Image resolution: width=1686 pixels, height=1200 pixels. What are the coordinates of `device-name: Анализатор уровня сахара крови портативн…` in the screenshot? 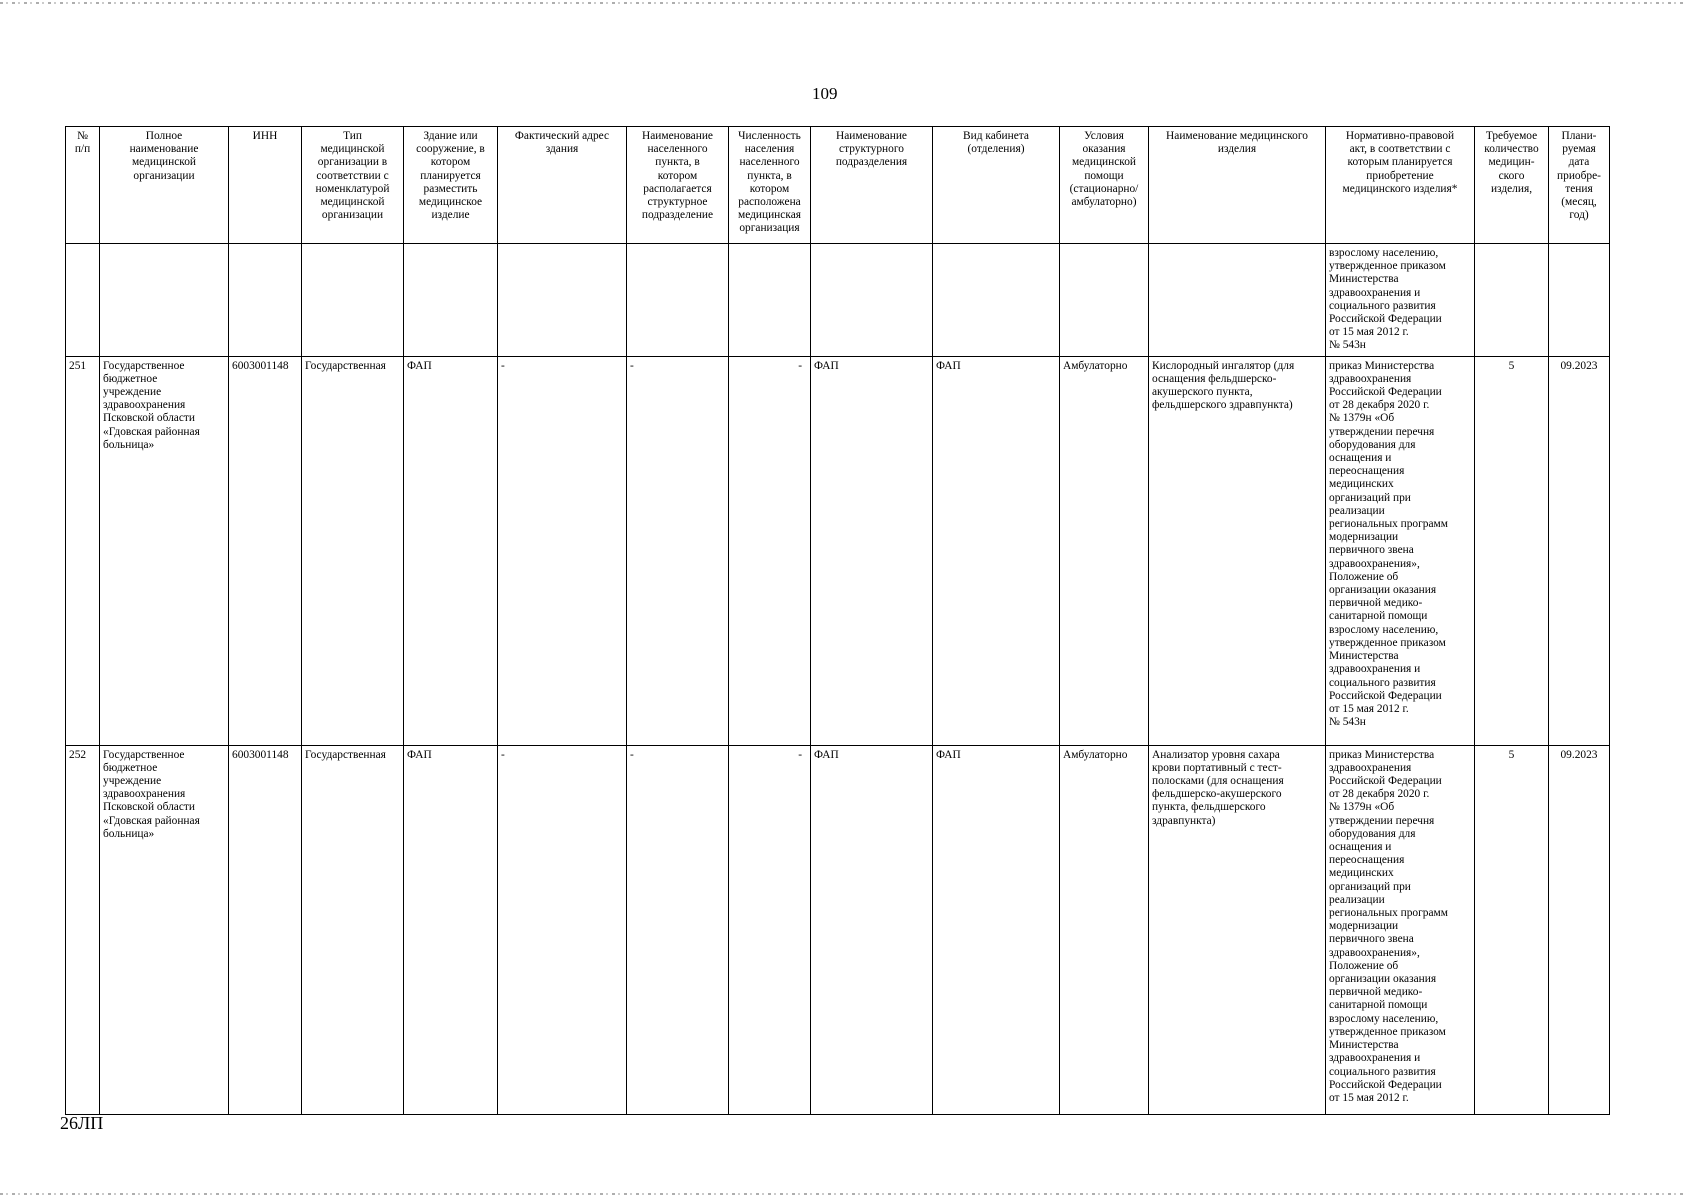 It's located at (1237, 929).